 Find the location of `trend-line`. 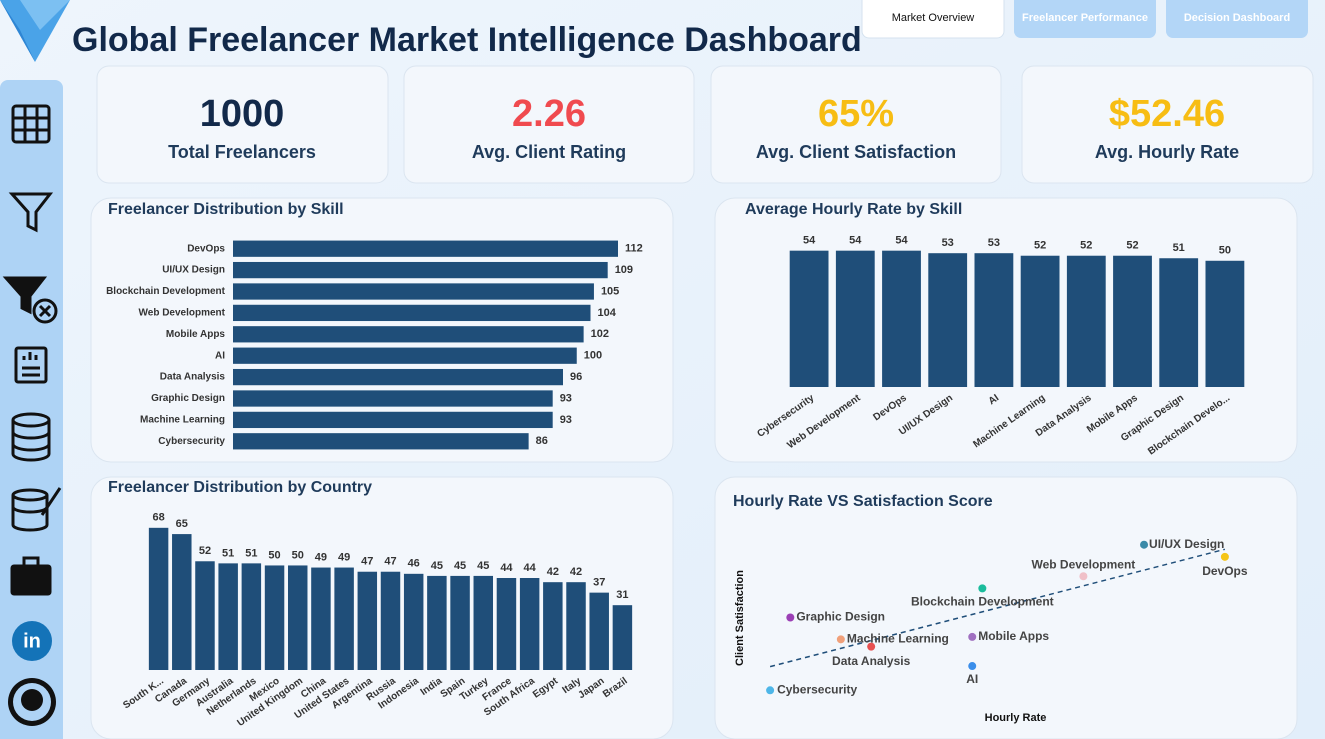

trend-line is located at coordinates (997, 608).